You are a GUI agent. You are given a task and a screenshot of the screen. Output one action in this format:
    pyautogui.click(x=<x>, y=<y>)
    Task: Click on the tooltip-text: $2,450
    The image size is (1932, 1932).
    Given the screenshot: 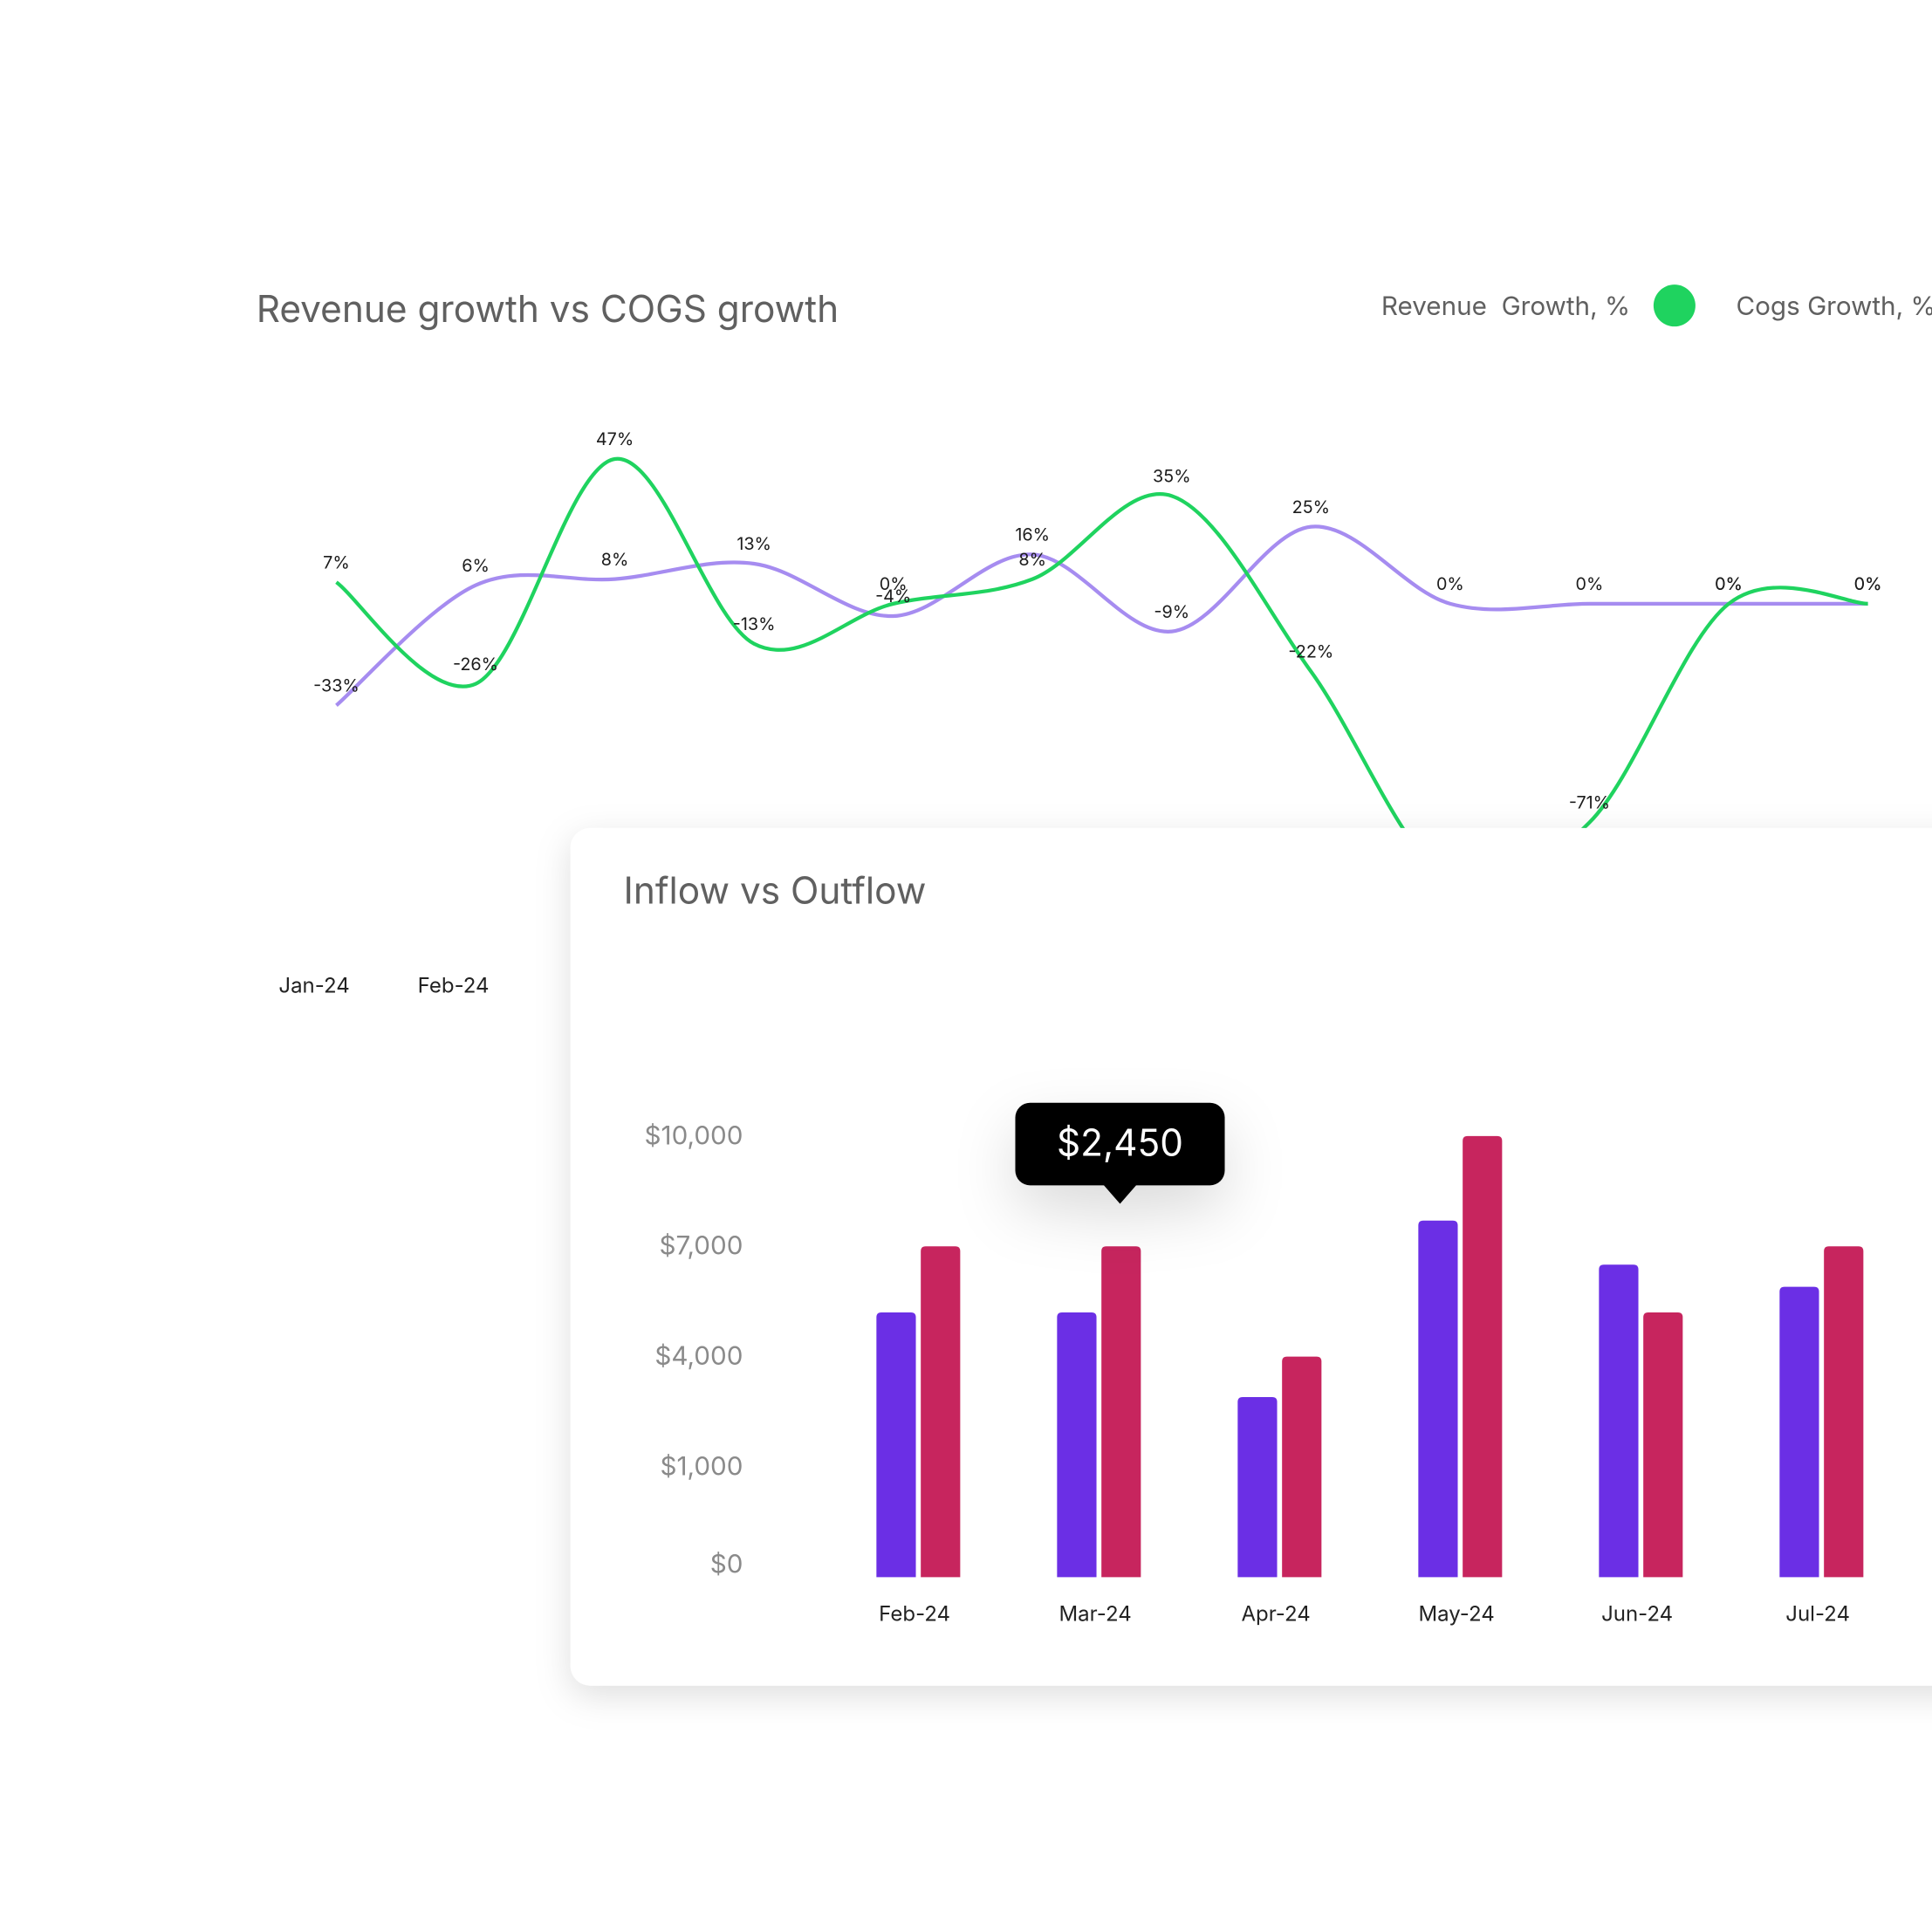 What is the action you would take?
    pyautogui.click(x=1120, y=1144)
    